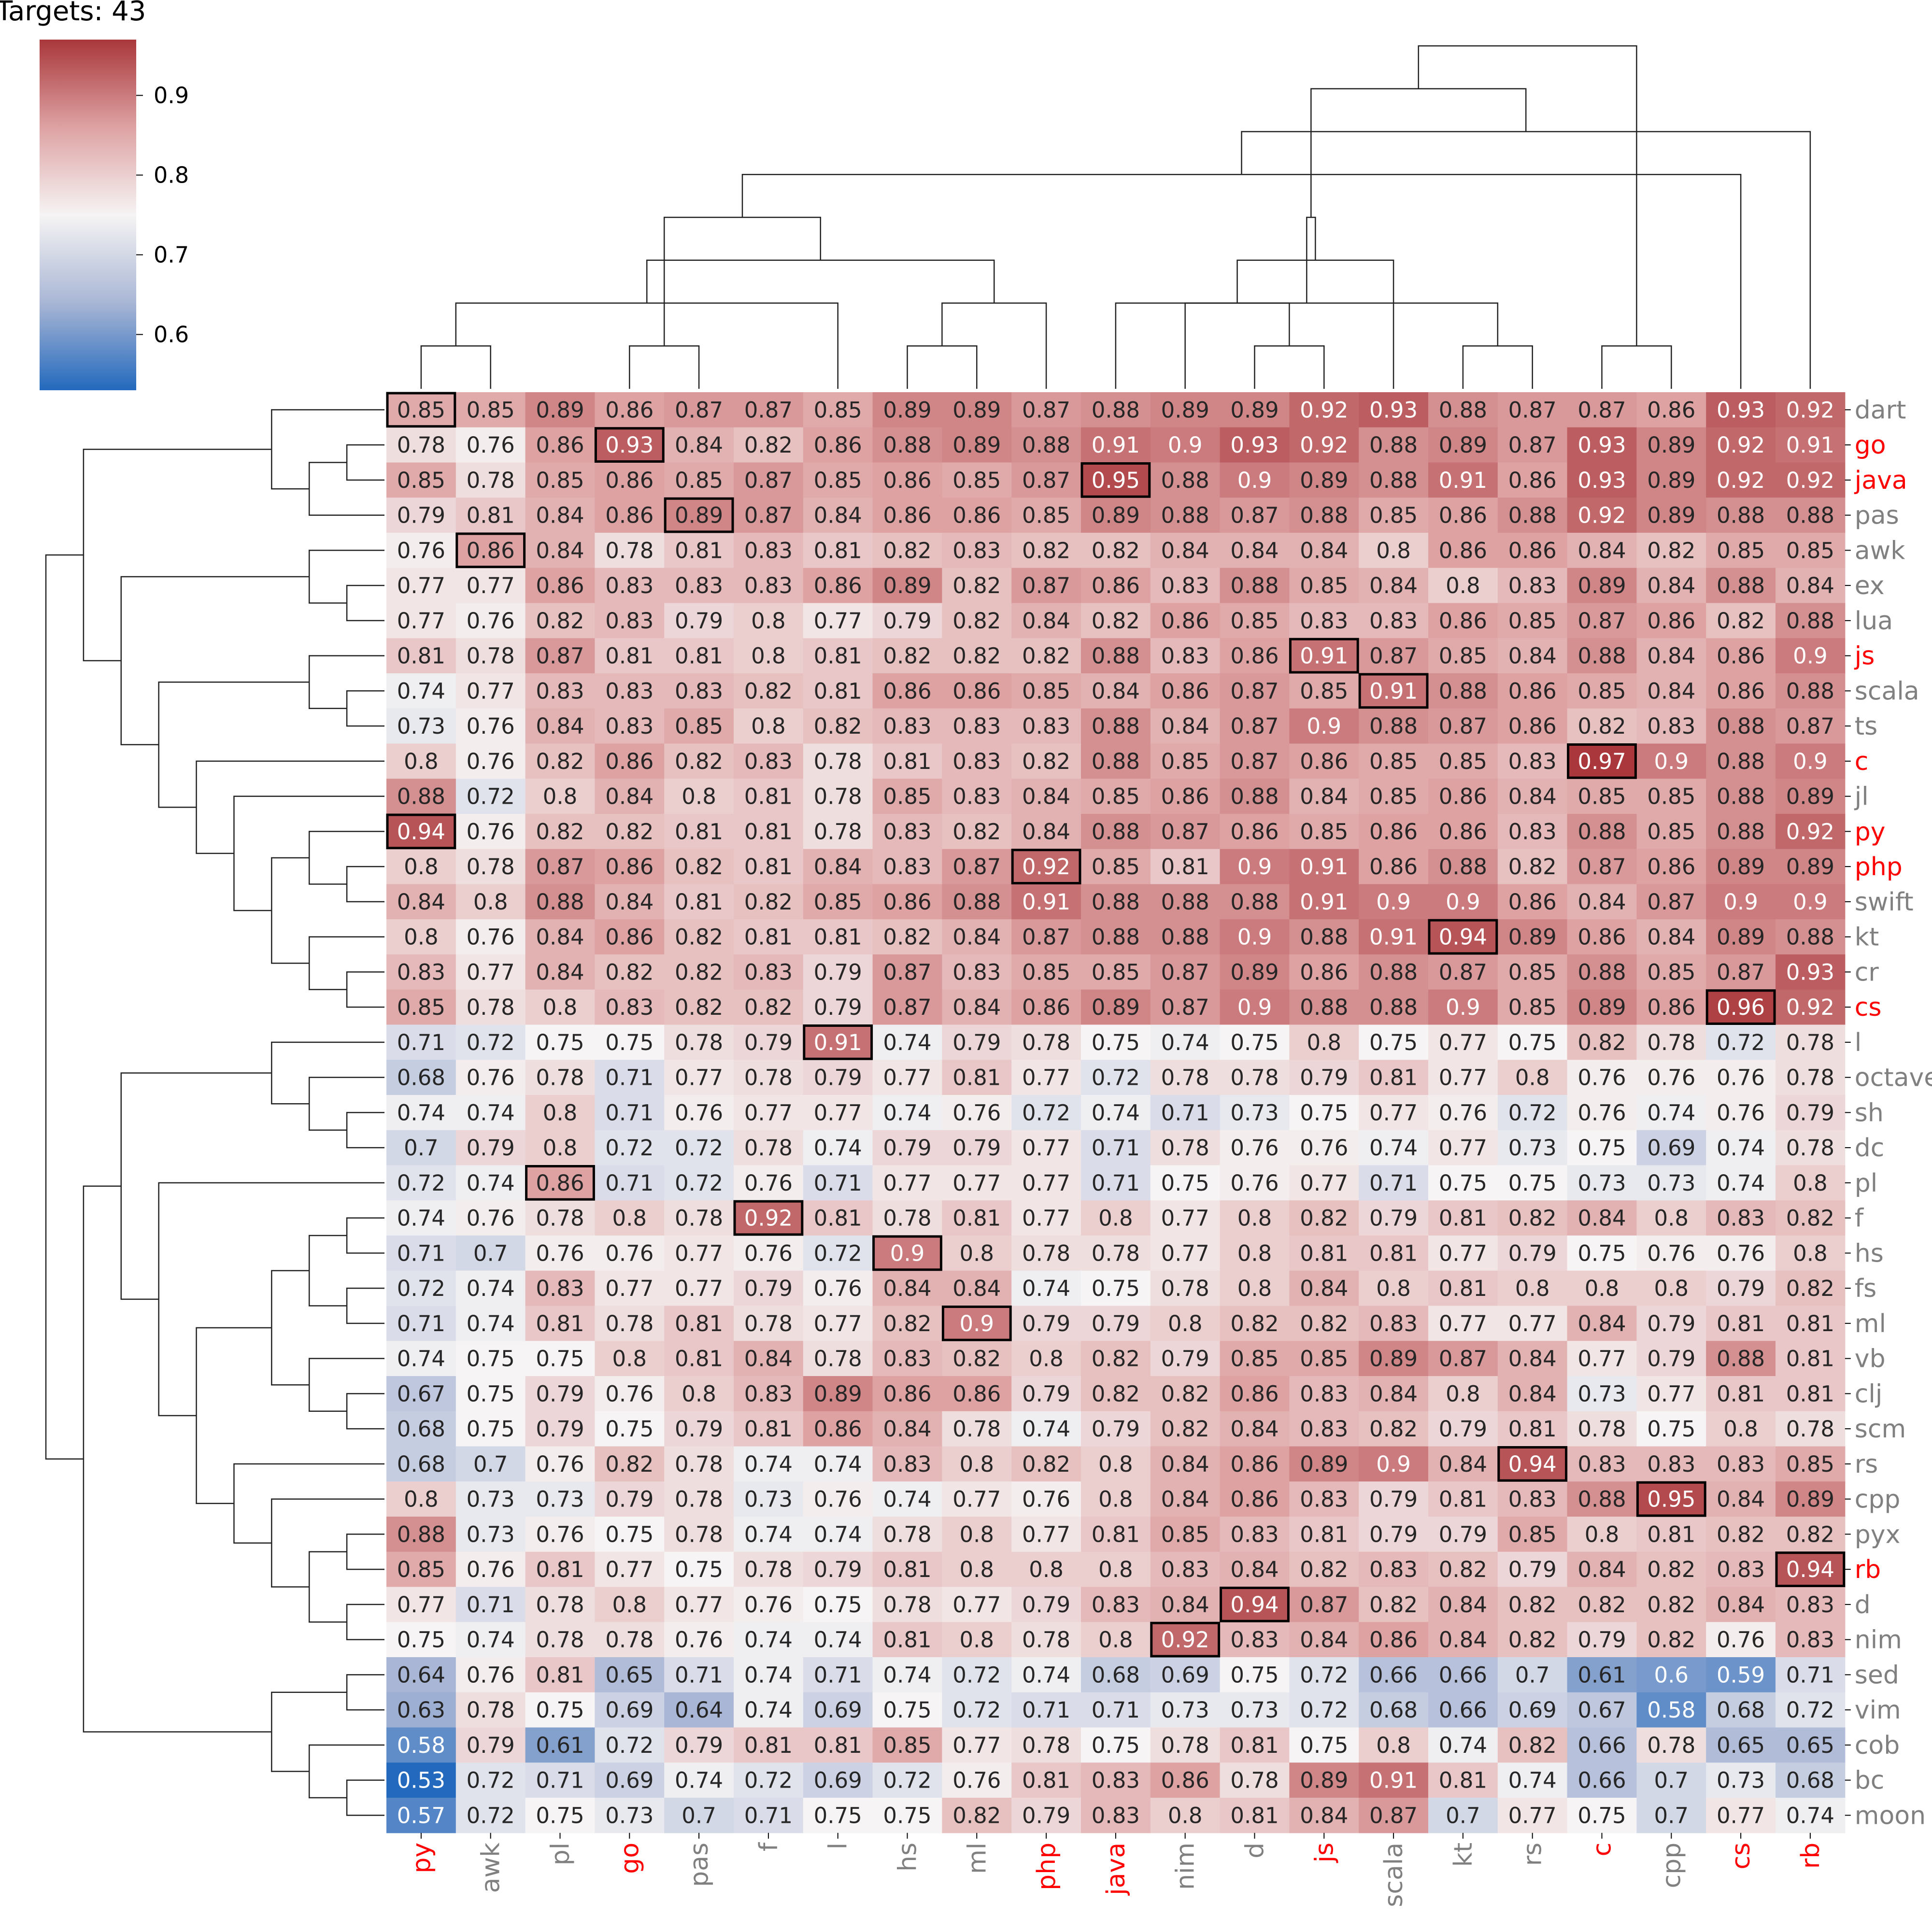 This screenshot has width=1932, height=1932. What do you see at coordinates (1810, 1007) in the screenshot?
I see `cell-value-label: 0.92` at bounding box center [1810, 1007].